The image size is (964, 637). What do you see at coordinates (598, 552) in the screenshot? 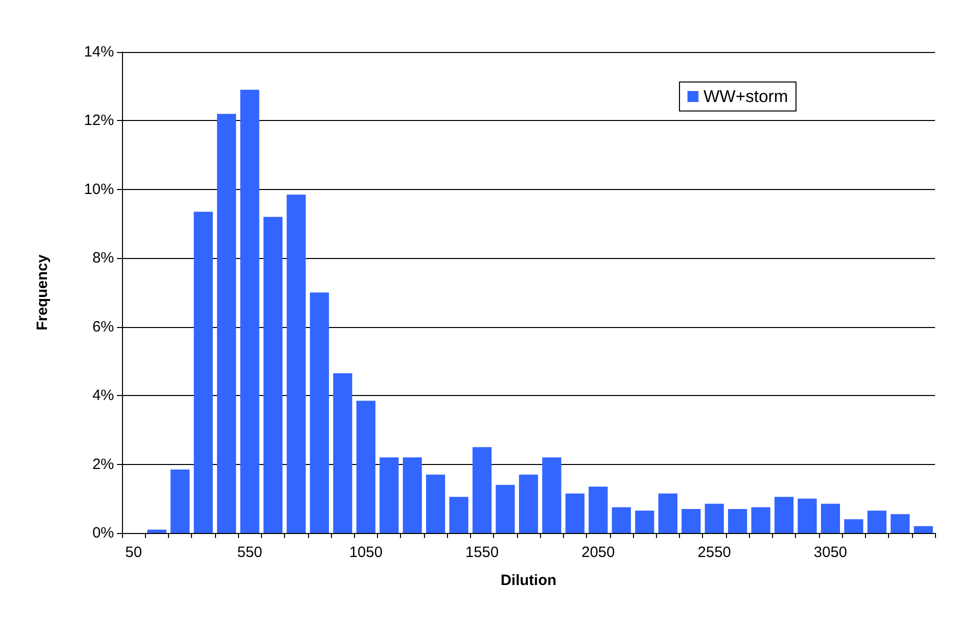
I see `x-tick-label: 2050` at bounding box center [598, 552].